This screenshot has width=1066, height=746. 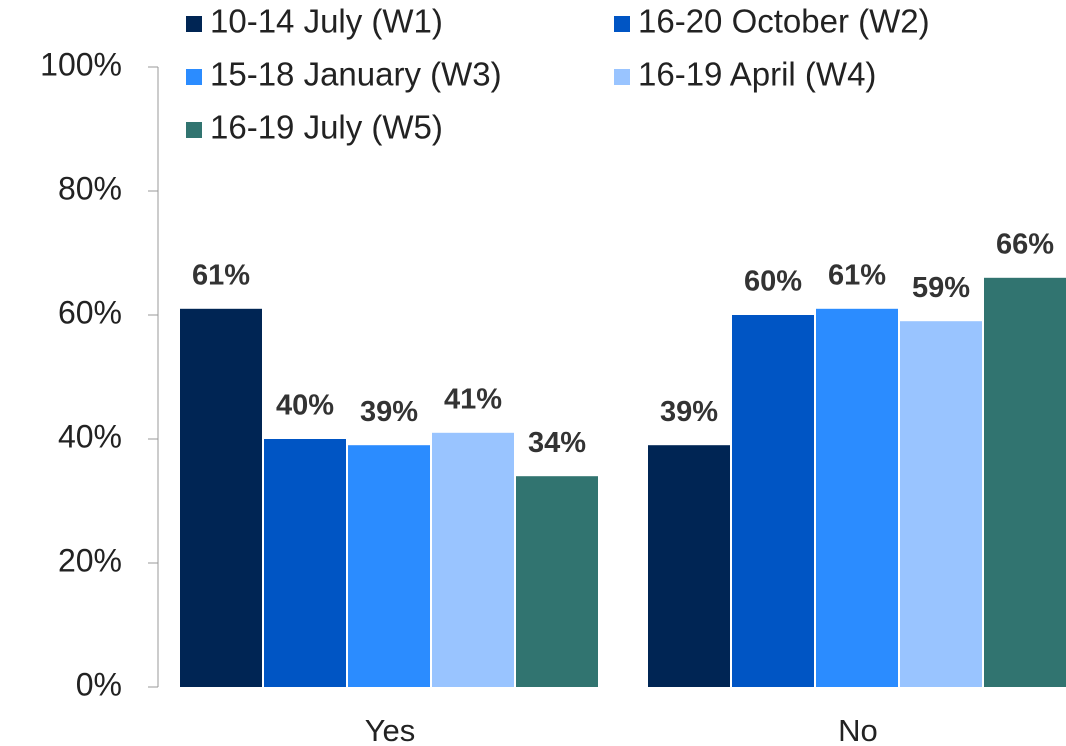 What do you see at coordinates (326, 127) in the screenshot?
I see `legend-label: 16-19 July (W5)` at bounding box center [326, 127].